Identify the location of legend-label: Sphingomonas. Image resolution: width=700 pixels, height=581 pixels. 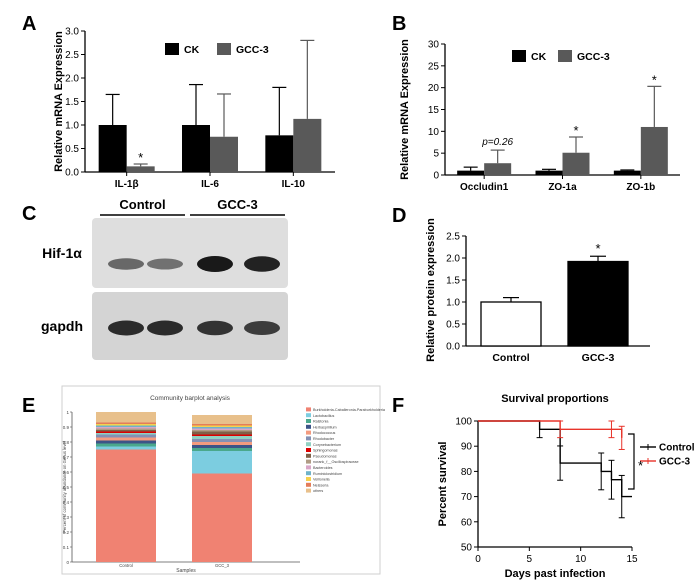
(325, 451).